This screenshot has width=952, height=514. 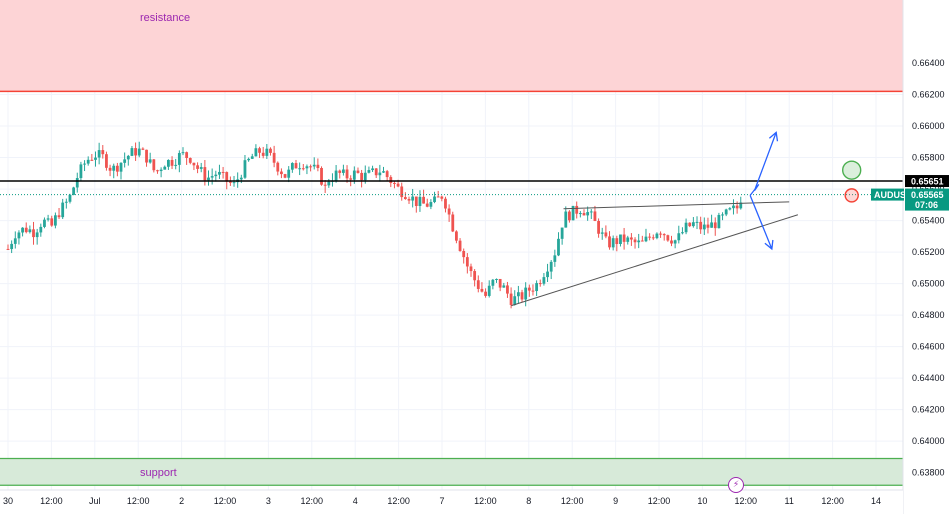 I want to click on projection-arrow-up, so click(x=763, y=164).